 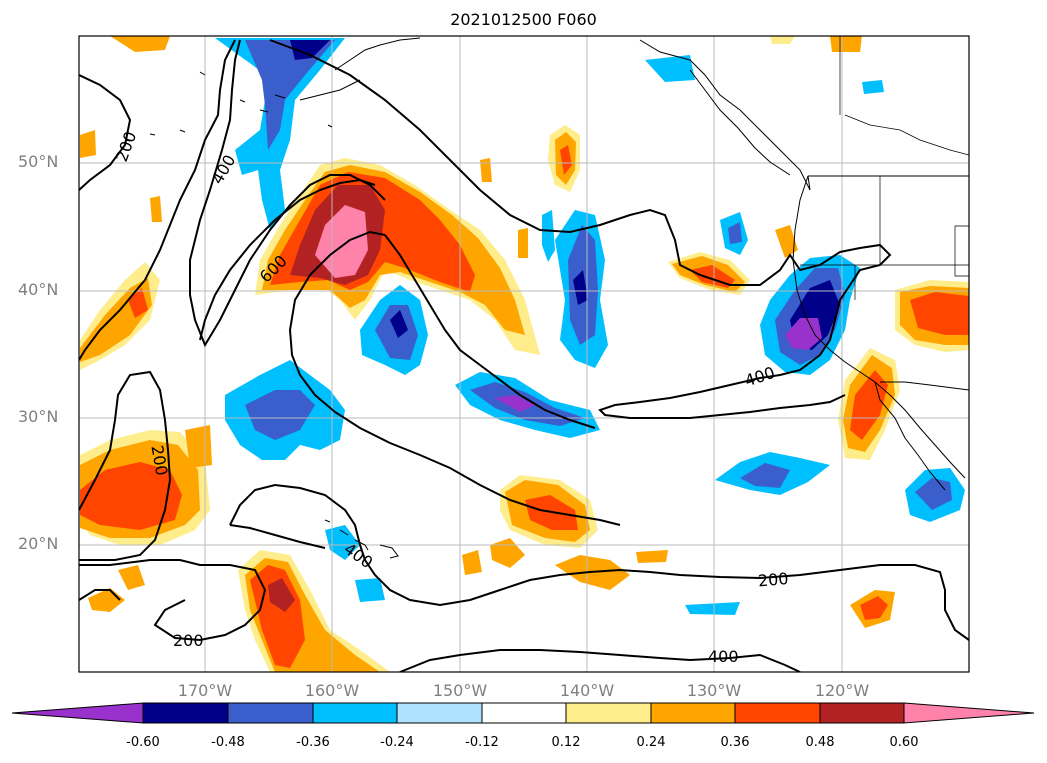 What do you see at coordinates (580, 287) in the screenshot?
I see `neg-blob-north-mid-deep` at bounding box center [580, 287].